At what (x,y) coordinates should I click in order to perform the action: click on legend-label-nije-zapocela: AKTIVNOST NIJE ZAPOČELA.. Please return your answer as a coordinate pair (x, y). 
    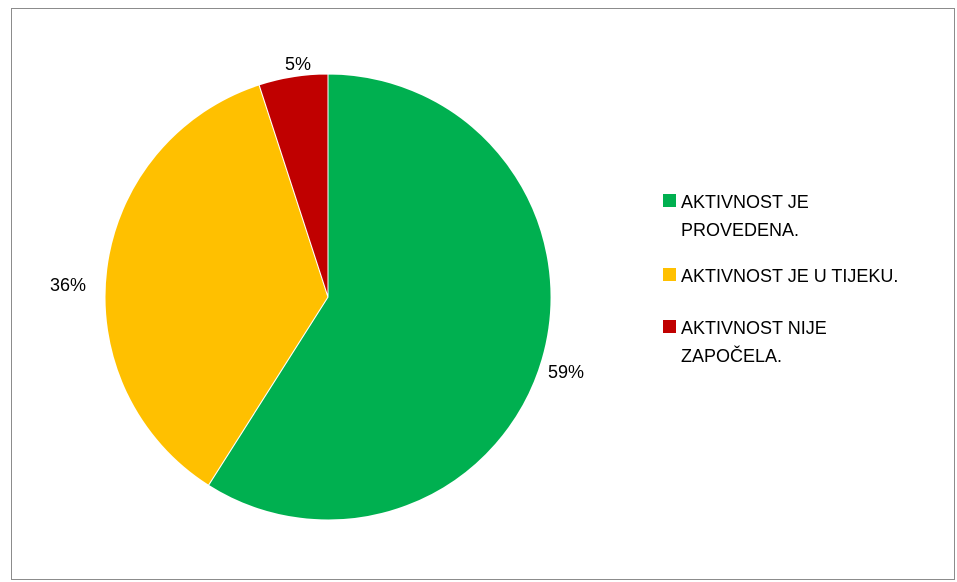
    Looking at the image, I should click on (754, 342).